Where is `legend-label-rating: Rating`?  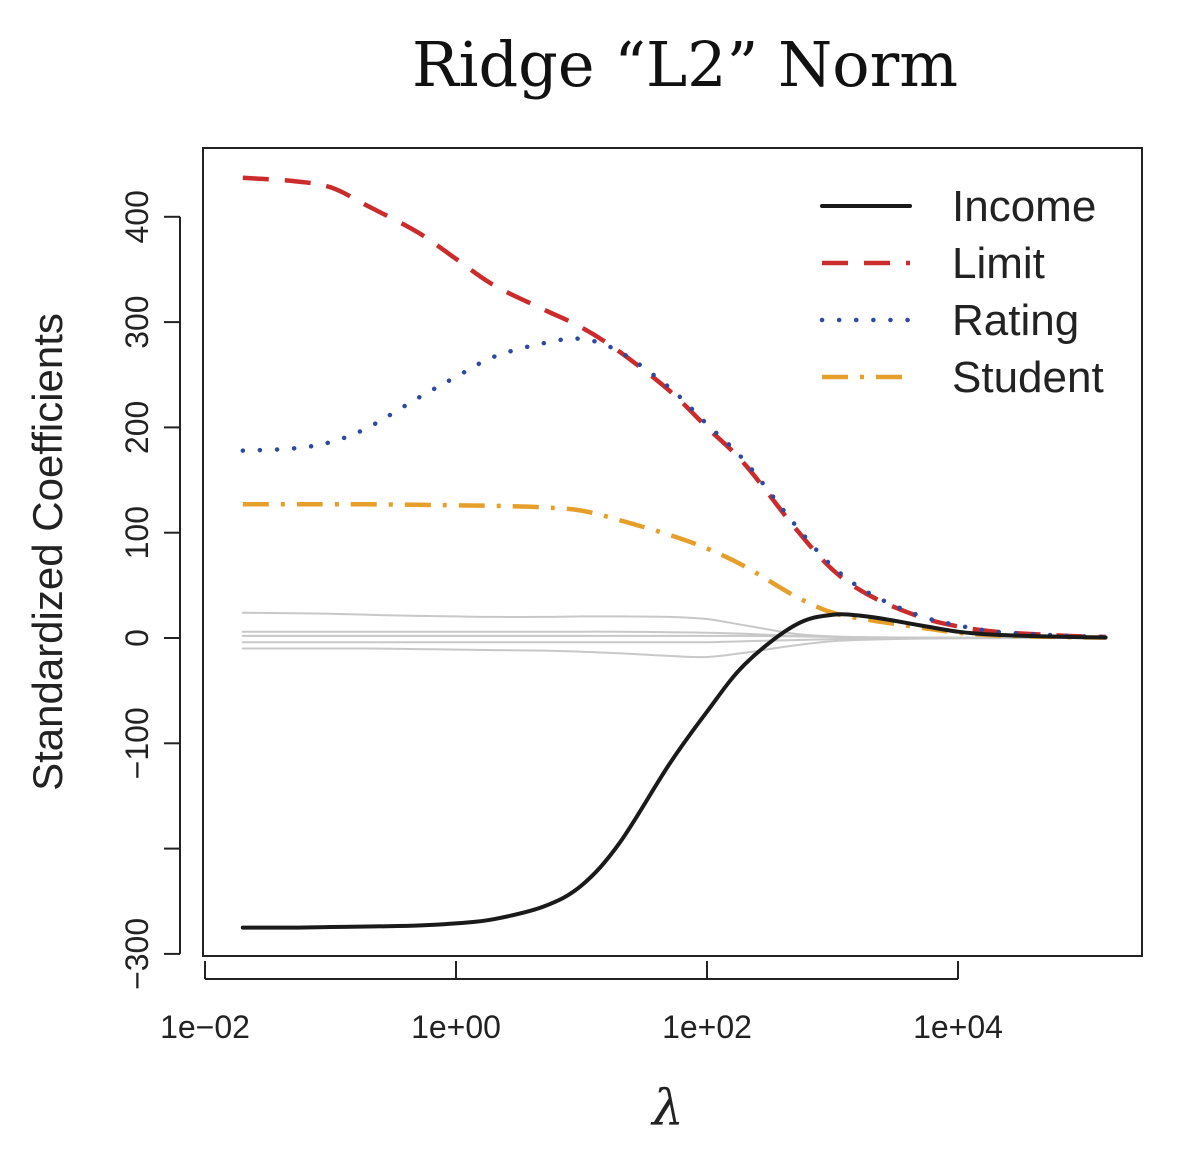
legend-label-rating: Rating is located at coordinates (1015, 320).